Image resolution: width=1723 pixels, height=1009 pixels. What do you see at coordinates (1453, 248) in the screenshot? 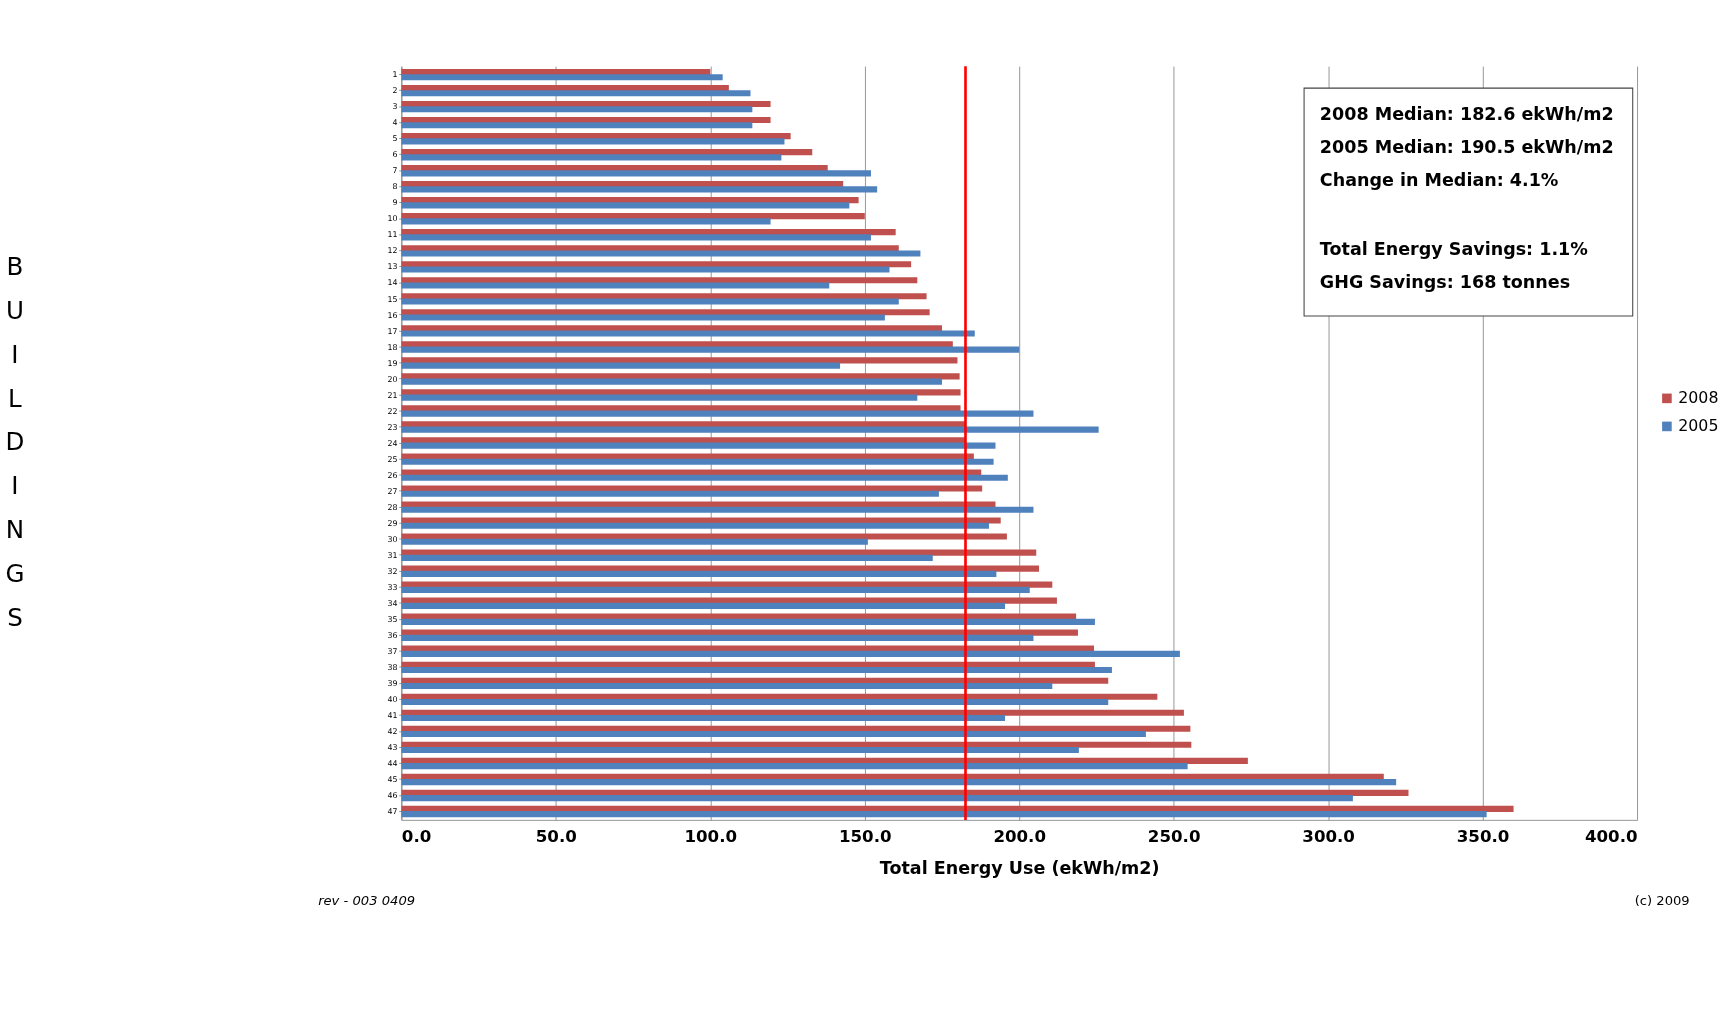
I see `annotation: Total Energy Savings: 1.1%` at bounding box center [1453, 248].